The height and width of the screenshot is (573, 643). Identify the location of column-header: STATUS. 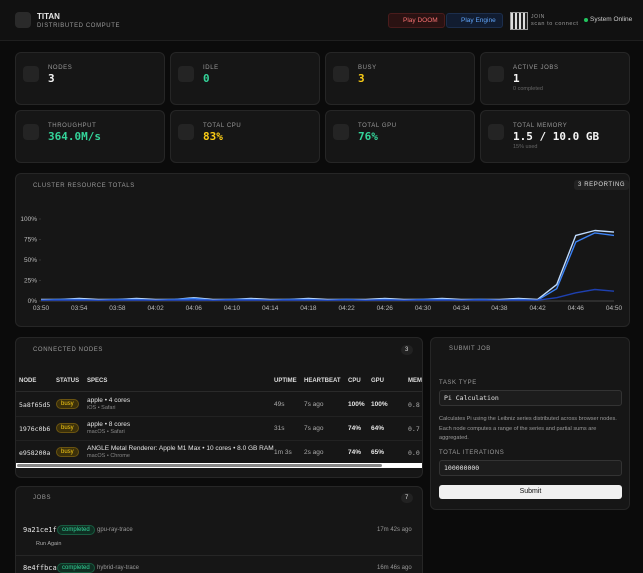
(68, 381).